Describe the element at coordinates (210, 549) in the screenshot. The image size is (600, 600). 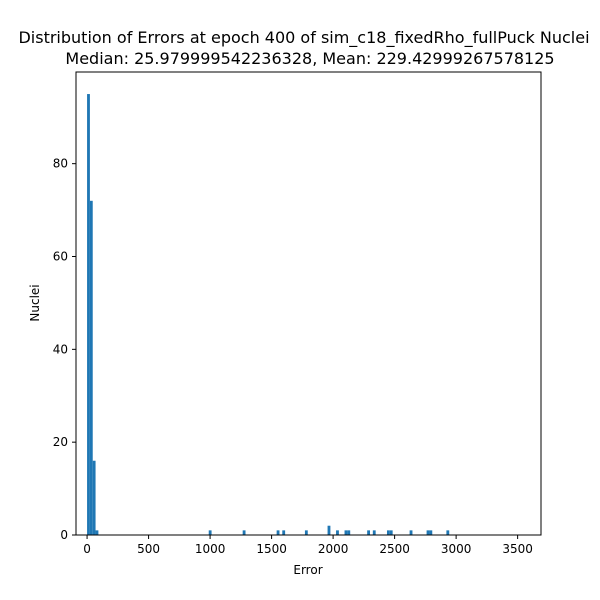
I see `x-tick-label: 1000` at that location.